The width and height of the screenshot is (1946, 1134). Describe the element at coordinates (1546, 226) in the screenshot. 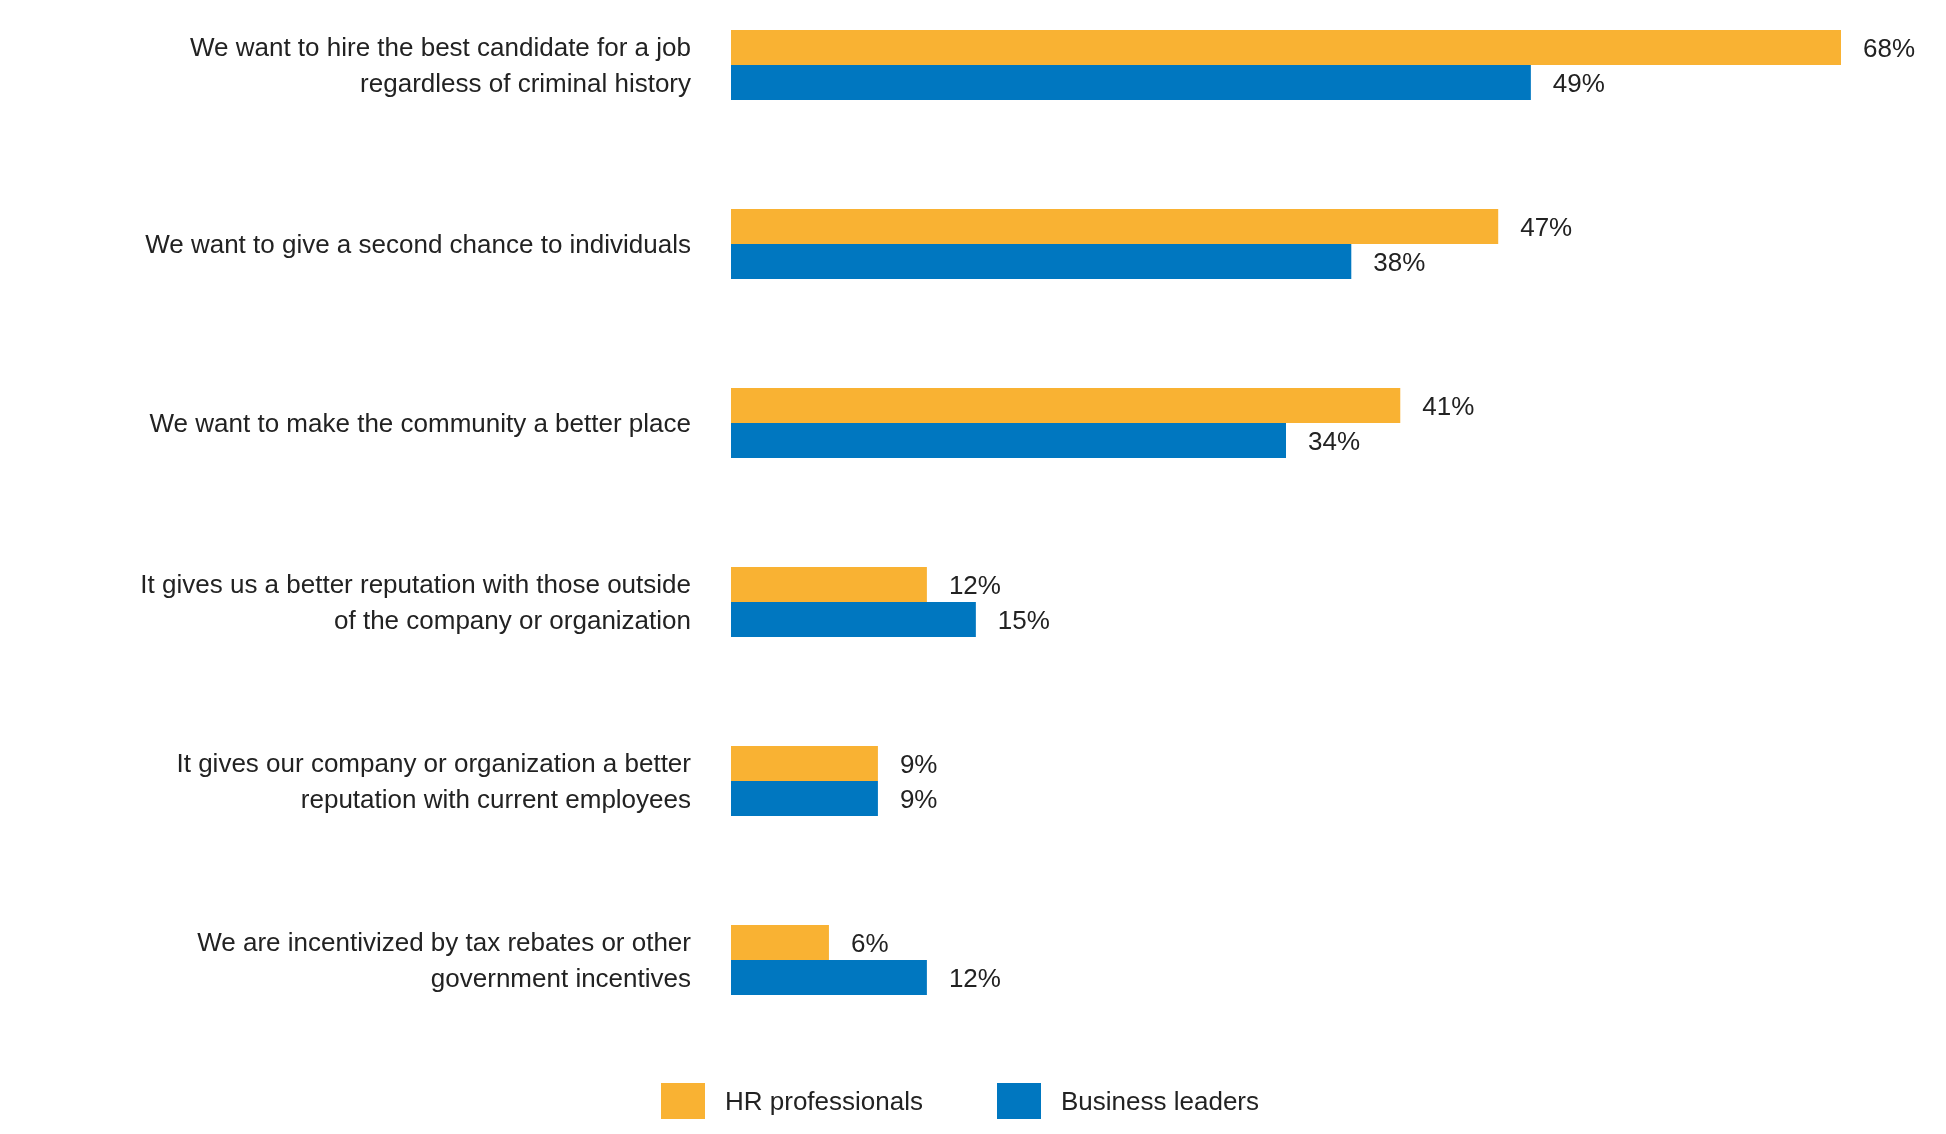

I see `data-label: 47%` at that location.